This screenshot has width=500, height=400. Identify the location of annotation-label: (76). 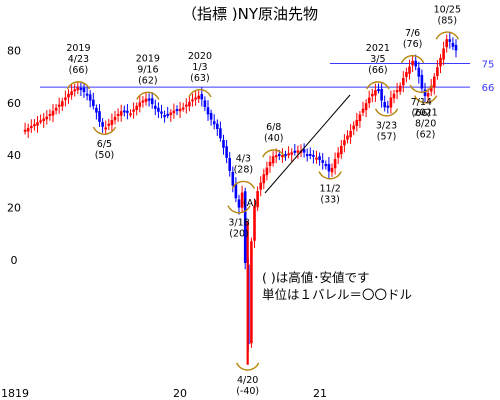
(413, 44).